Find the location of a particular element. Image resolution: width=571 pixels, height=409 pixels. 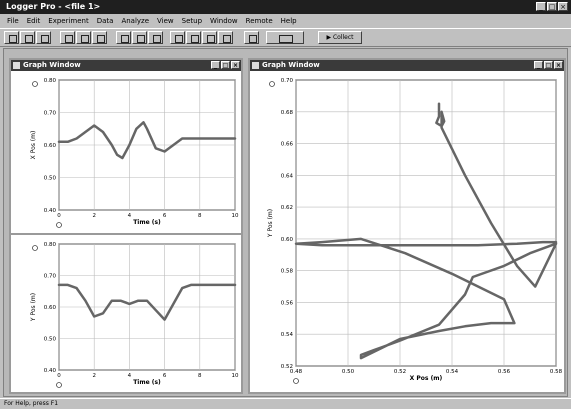

xy-window-title: Graph Window is located at coordinates (291, 65).